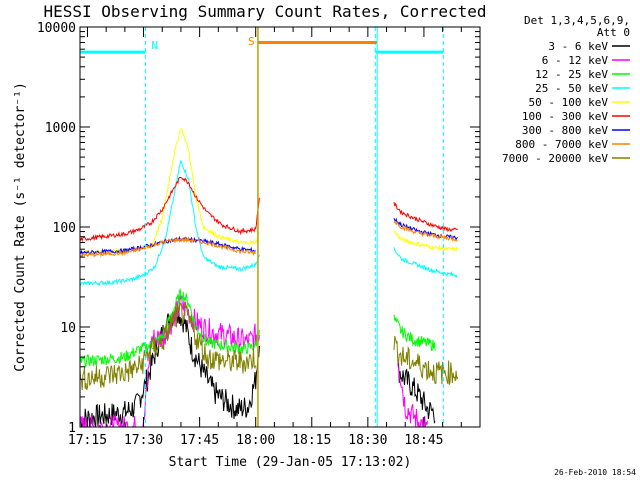  Describe the element at coordinates (575, 60) in the screenshot. I see `legend-entry-label: 6 - 12 keV` at that location.